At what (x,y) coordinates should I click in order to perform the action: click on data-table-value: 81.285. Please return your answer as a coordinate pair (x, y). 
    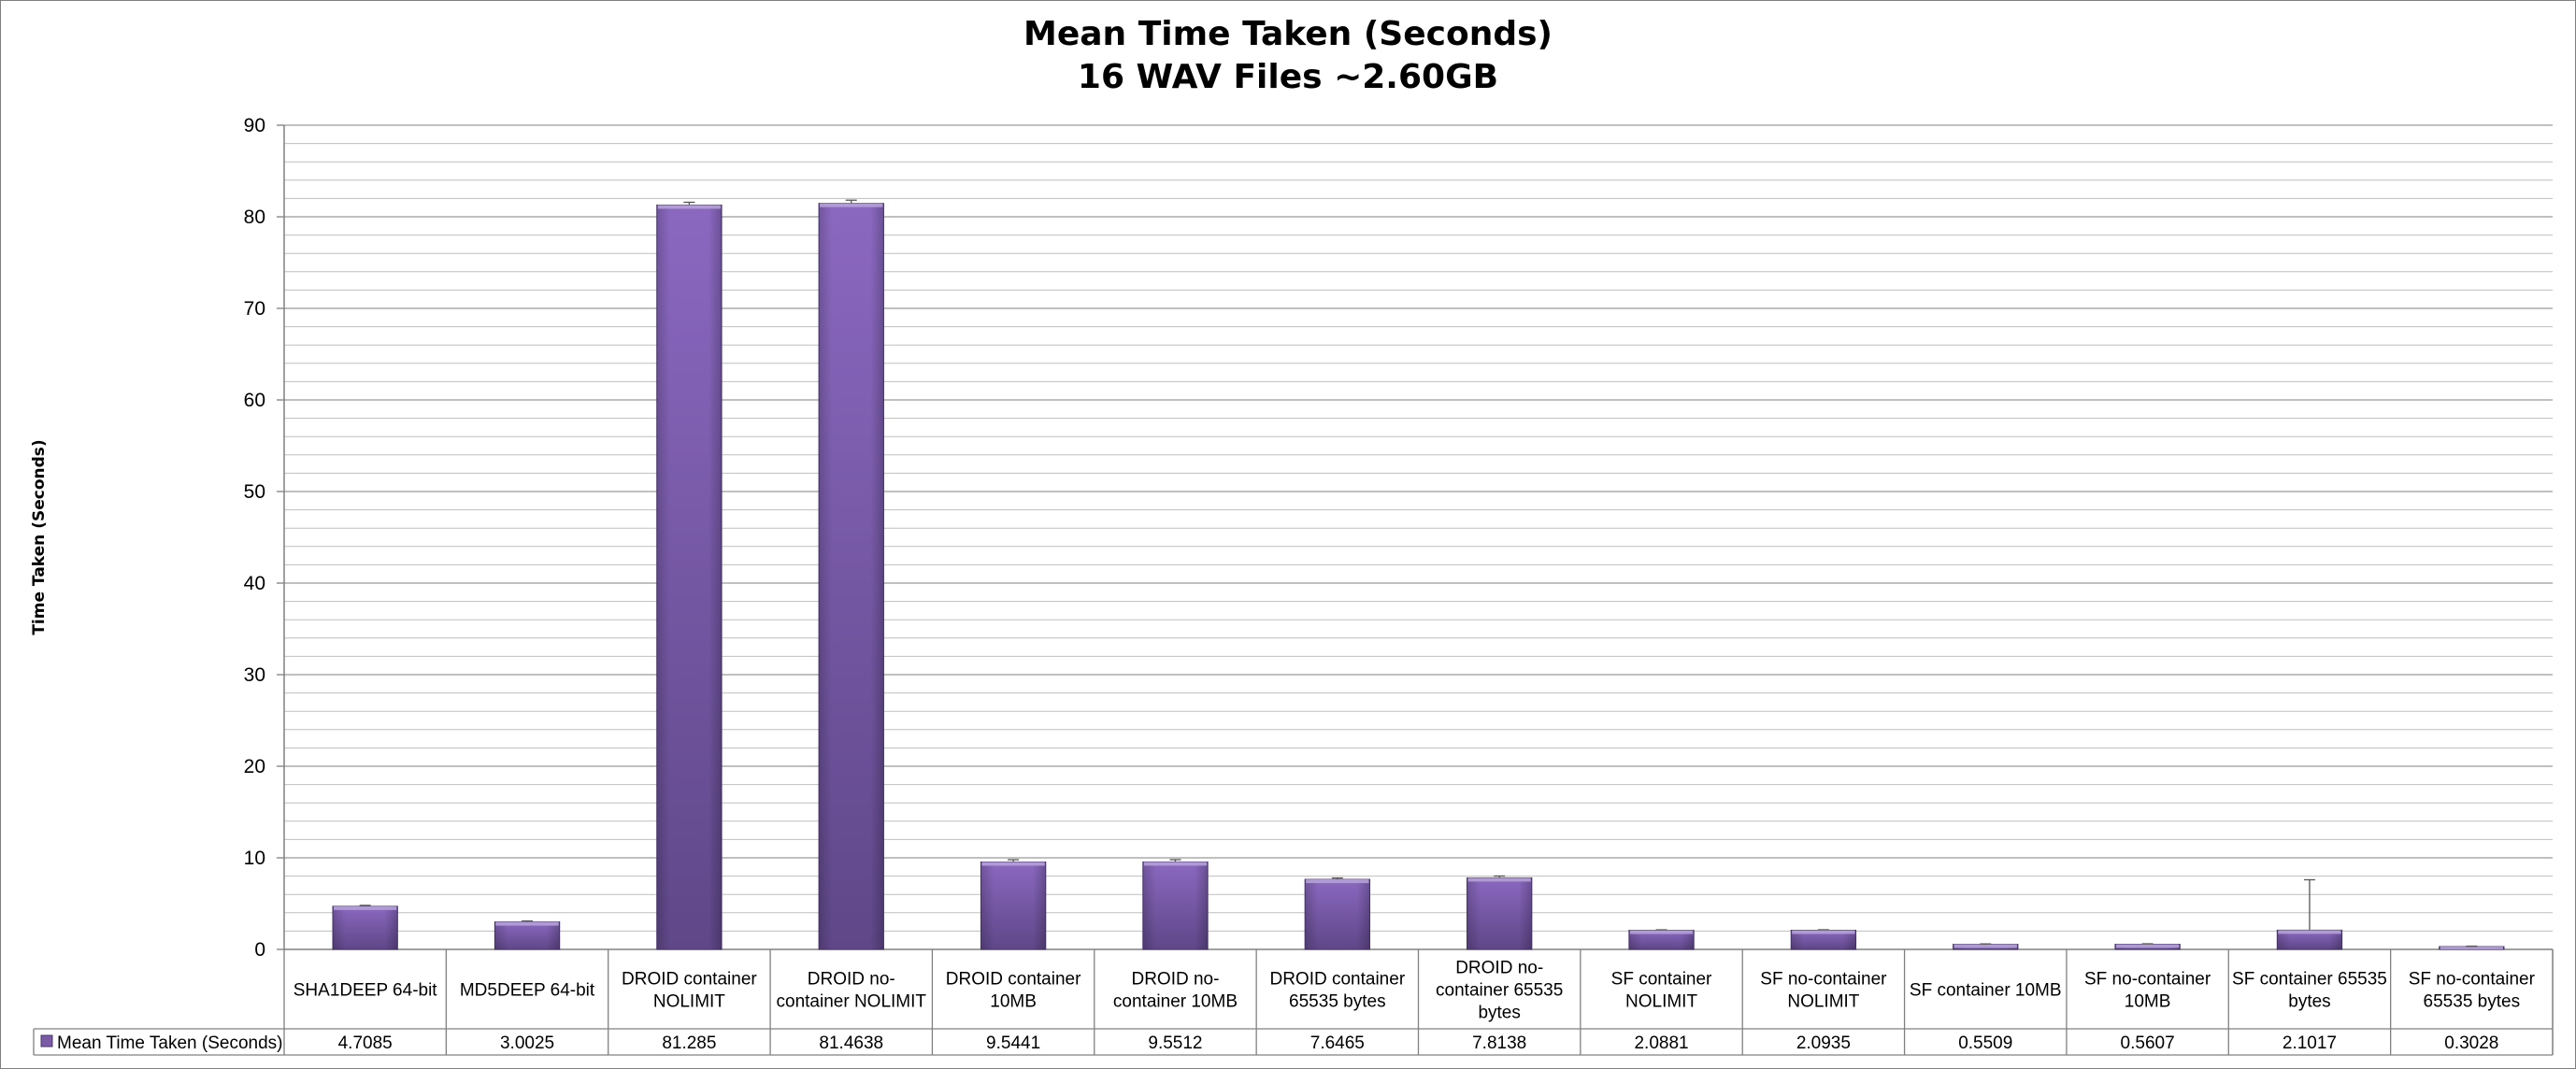
    Looking at the image, I should click on (689, 1043).